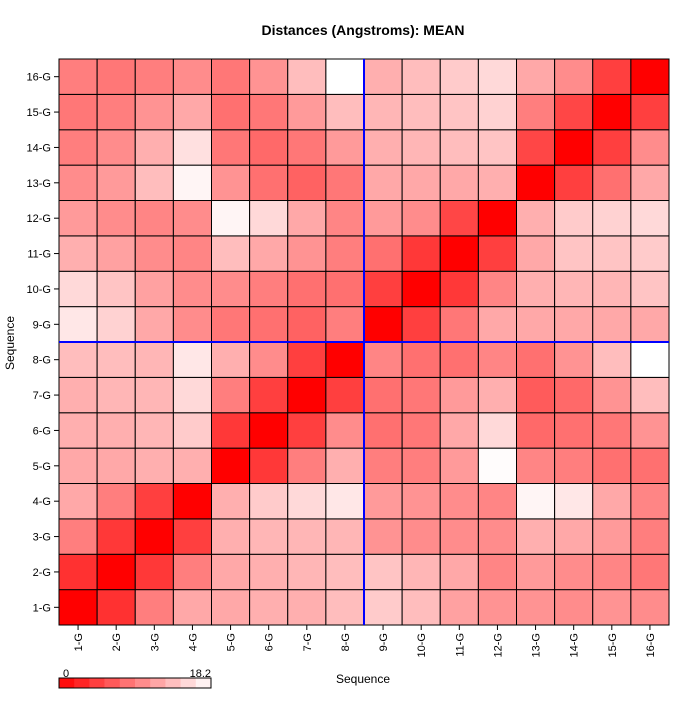 This screenshot has width=700, height=705. What do you see at coordinates (193, 642) in the screenshot?
I see `x-tick-label: 4-G` at bounding box center [193, 642].